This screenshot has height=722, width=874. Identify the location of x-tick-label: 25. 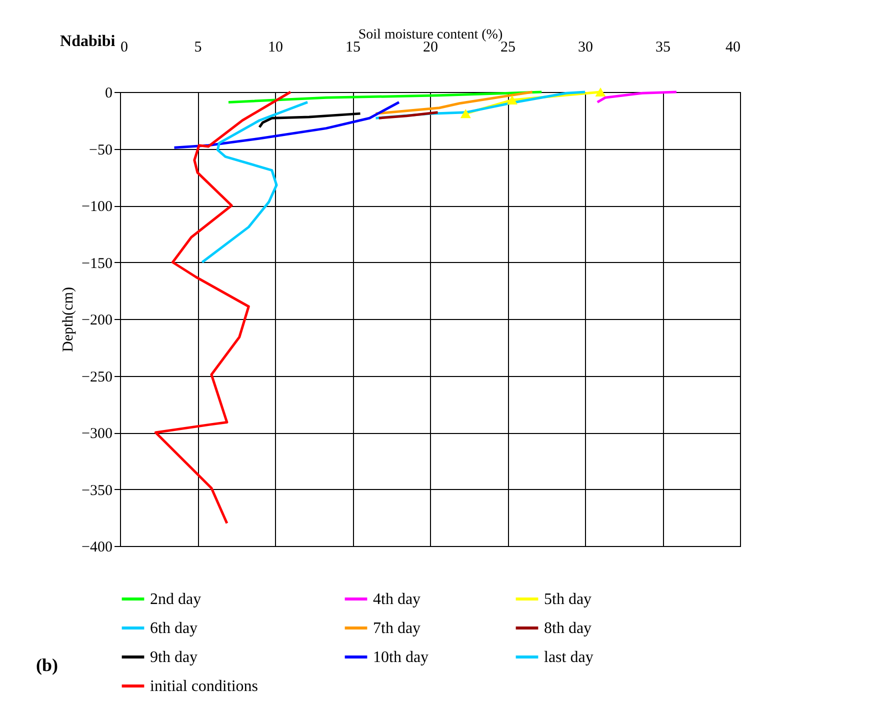
(508, 48).